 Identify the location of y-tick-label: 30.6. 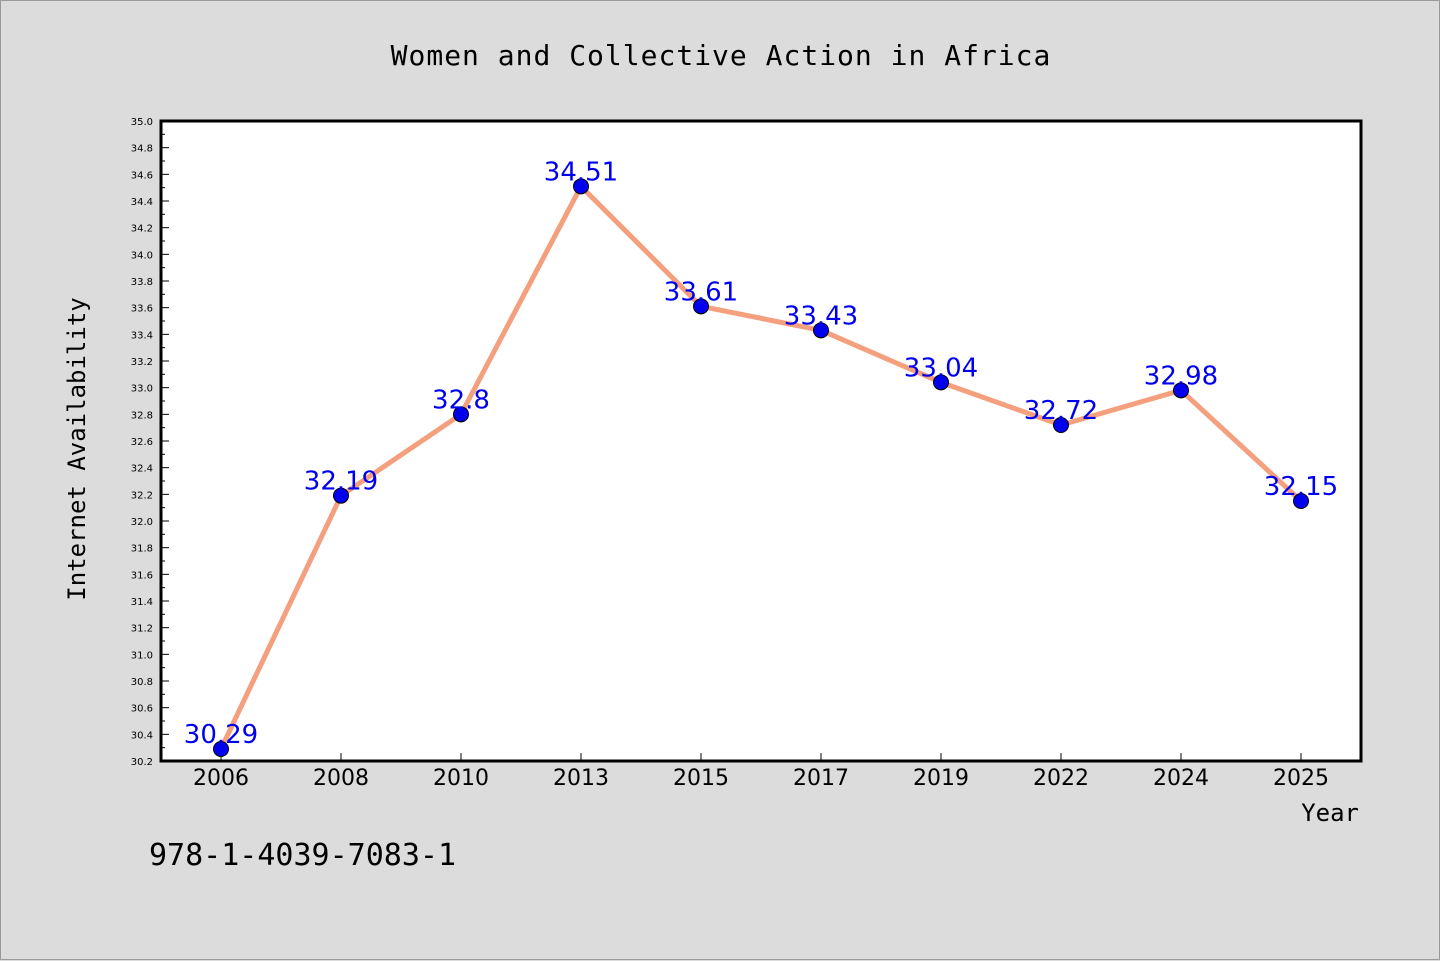
(142, 709).